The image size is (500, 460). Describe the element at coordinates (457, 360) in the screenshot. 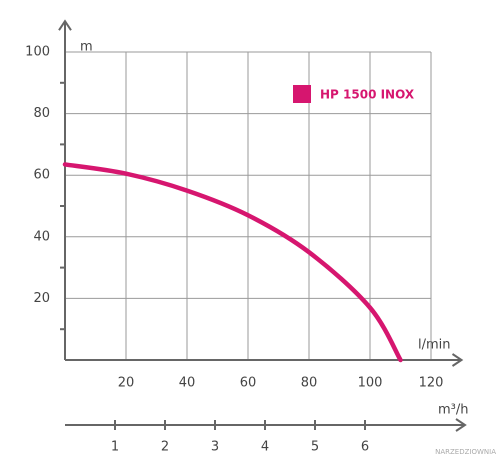

I see `x-axis-arrow` at that location.